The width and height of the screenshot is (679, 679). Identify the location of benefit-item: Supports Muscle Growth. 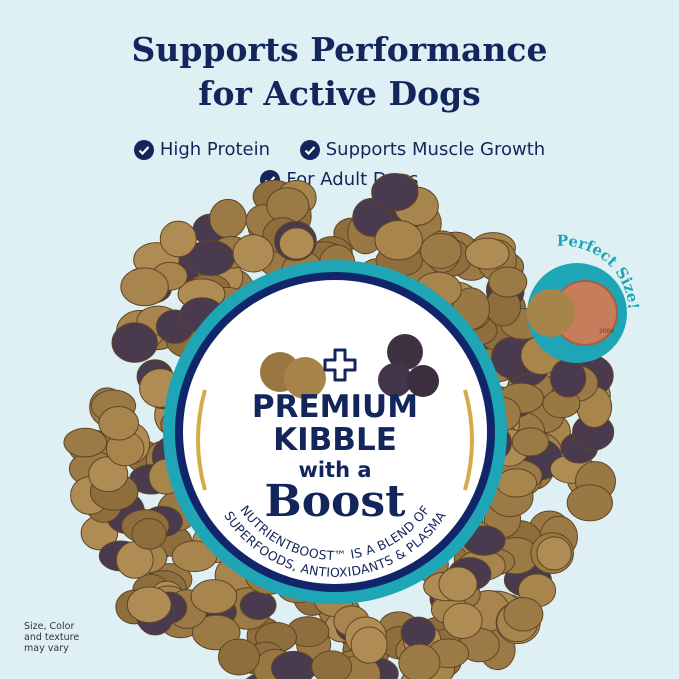
(422, 149).